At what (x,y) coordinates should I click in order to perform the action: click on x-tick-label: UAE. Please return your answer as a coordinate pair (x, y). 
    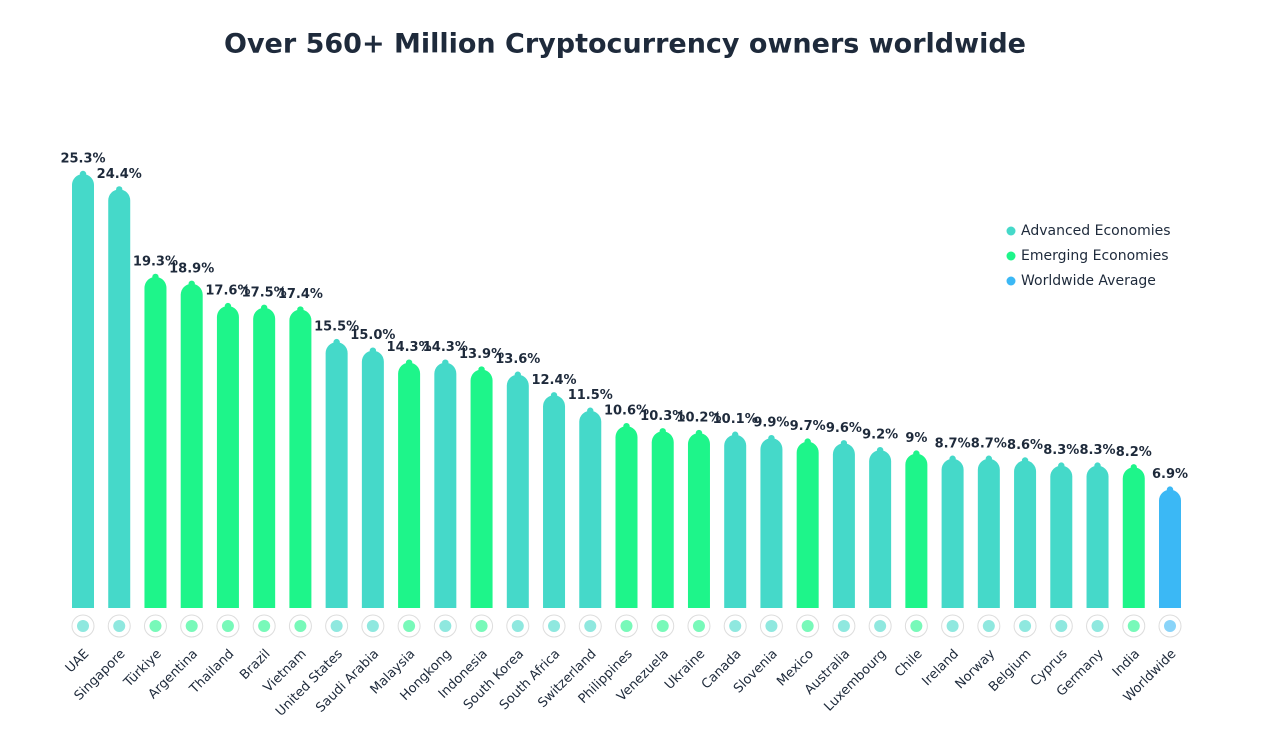
    Looking at the image, I should click on (77, 661).